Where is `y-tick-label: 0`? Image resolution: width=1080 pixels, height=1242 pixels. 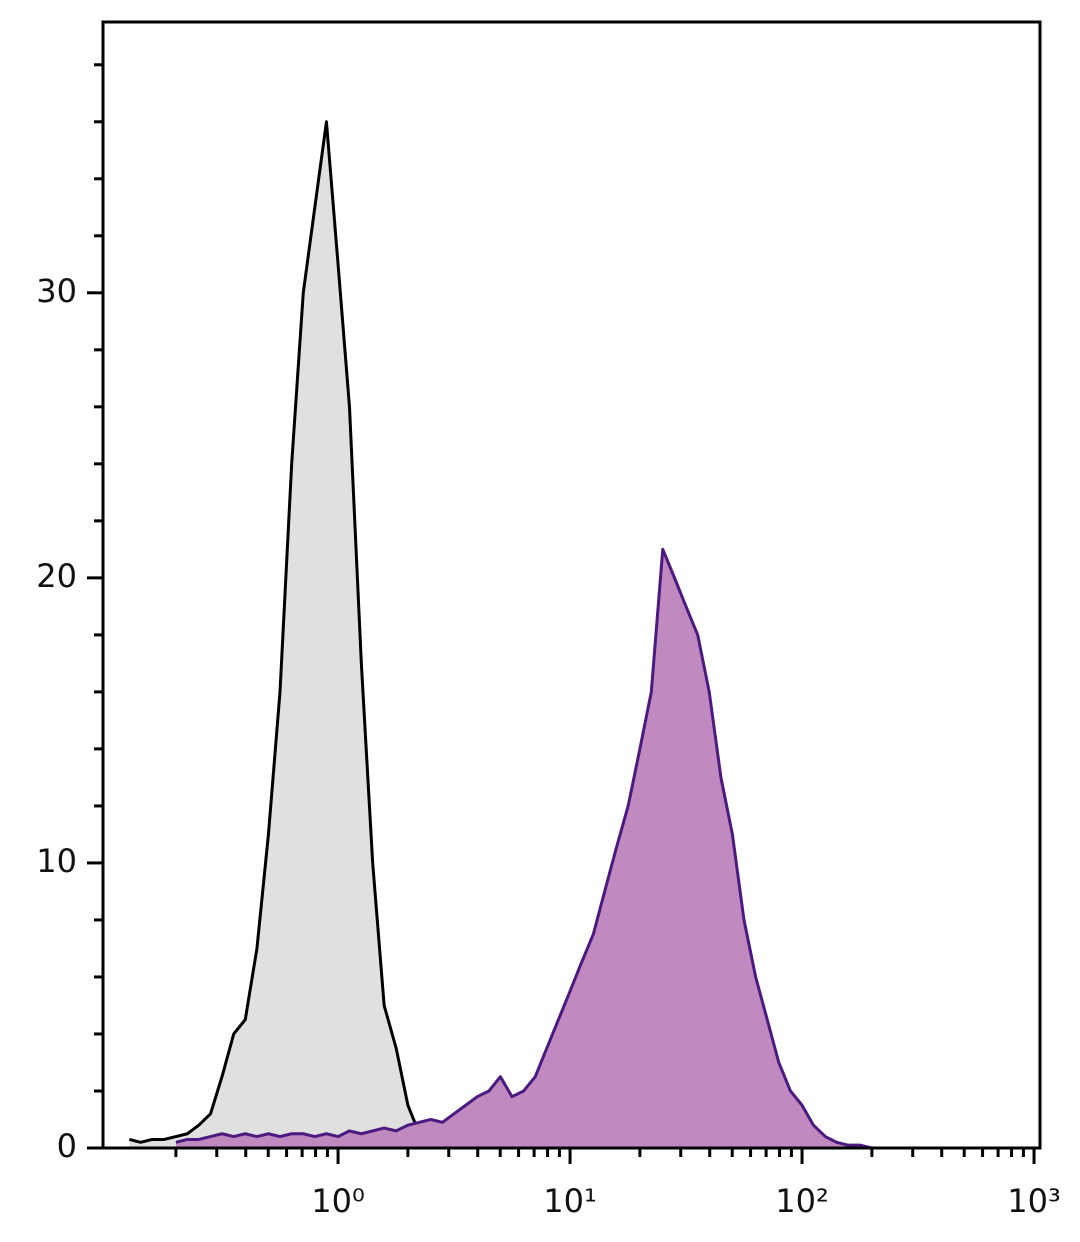
y-tick-label: 0 is located at coordinates (67, 1146).